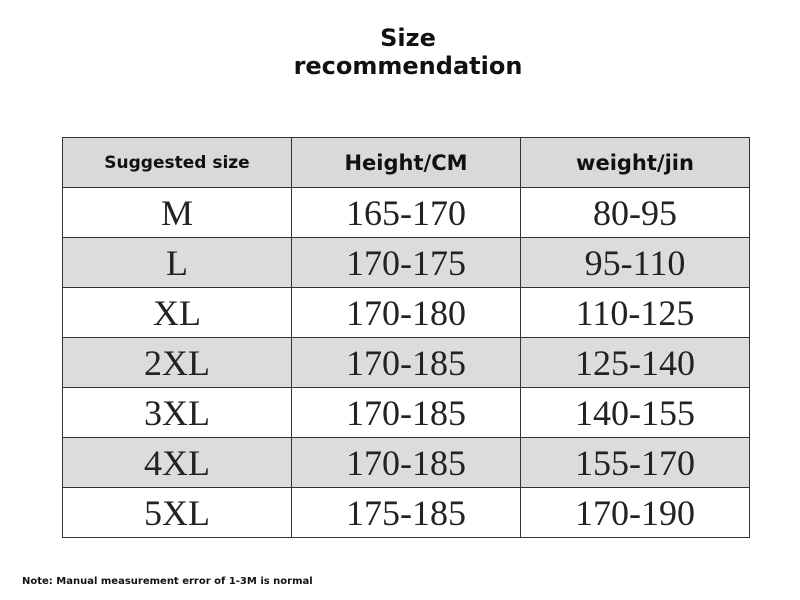  Describe the element at coordinates (635, 362) in the screenshot. I see `table-cell: 125-140` at that location.